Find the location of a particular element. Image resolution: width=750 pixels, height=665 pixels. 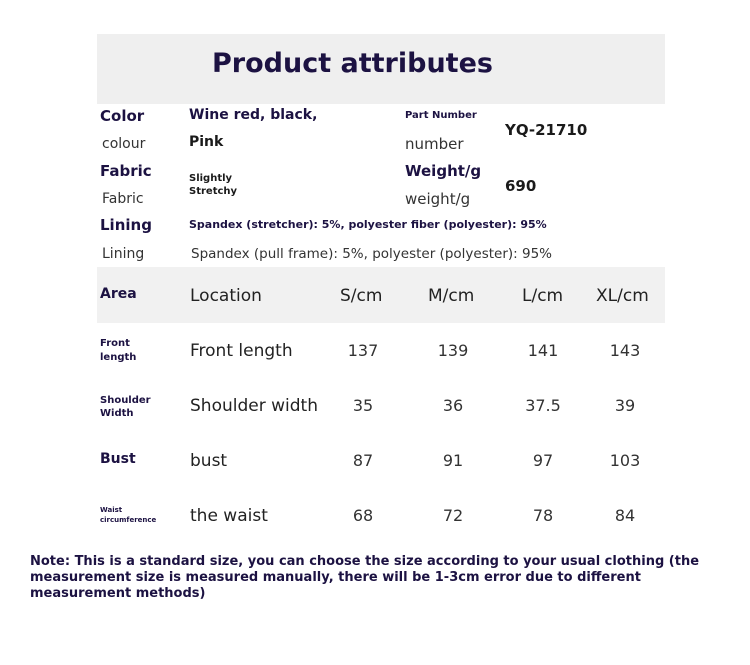

cell-l: 97 is located at coordinates (543, 460).